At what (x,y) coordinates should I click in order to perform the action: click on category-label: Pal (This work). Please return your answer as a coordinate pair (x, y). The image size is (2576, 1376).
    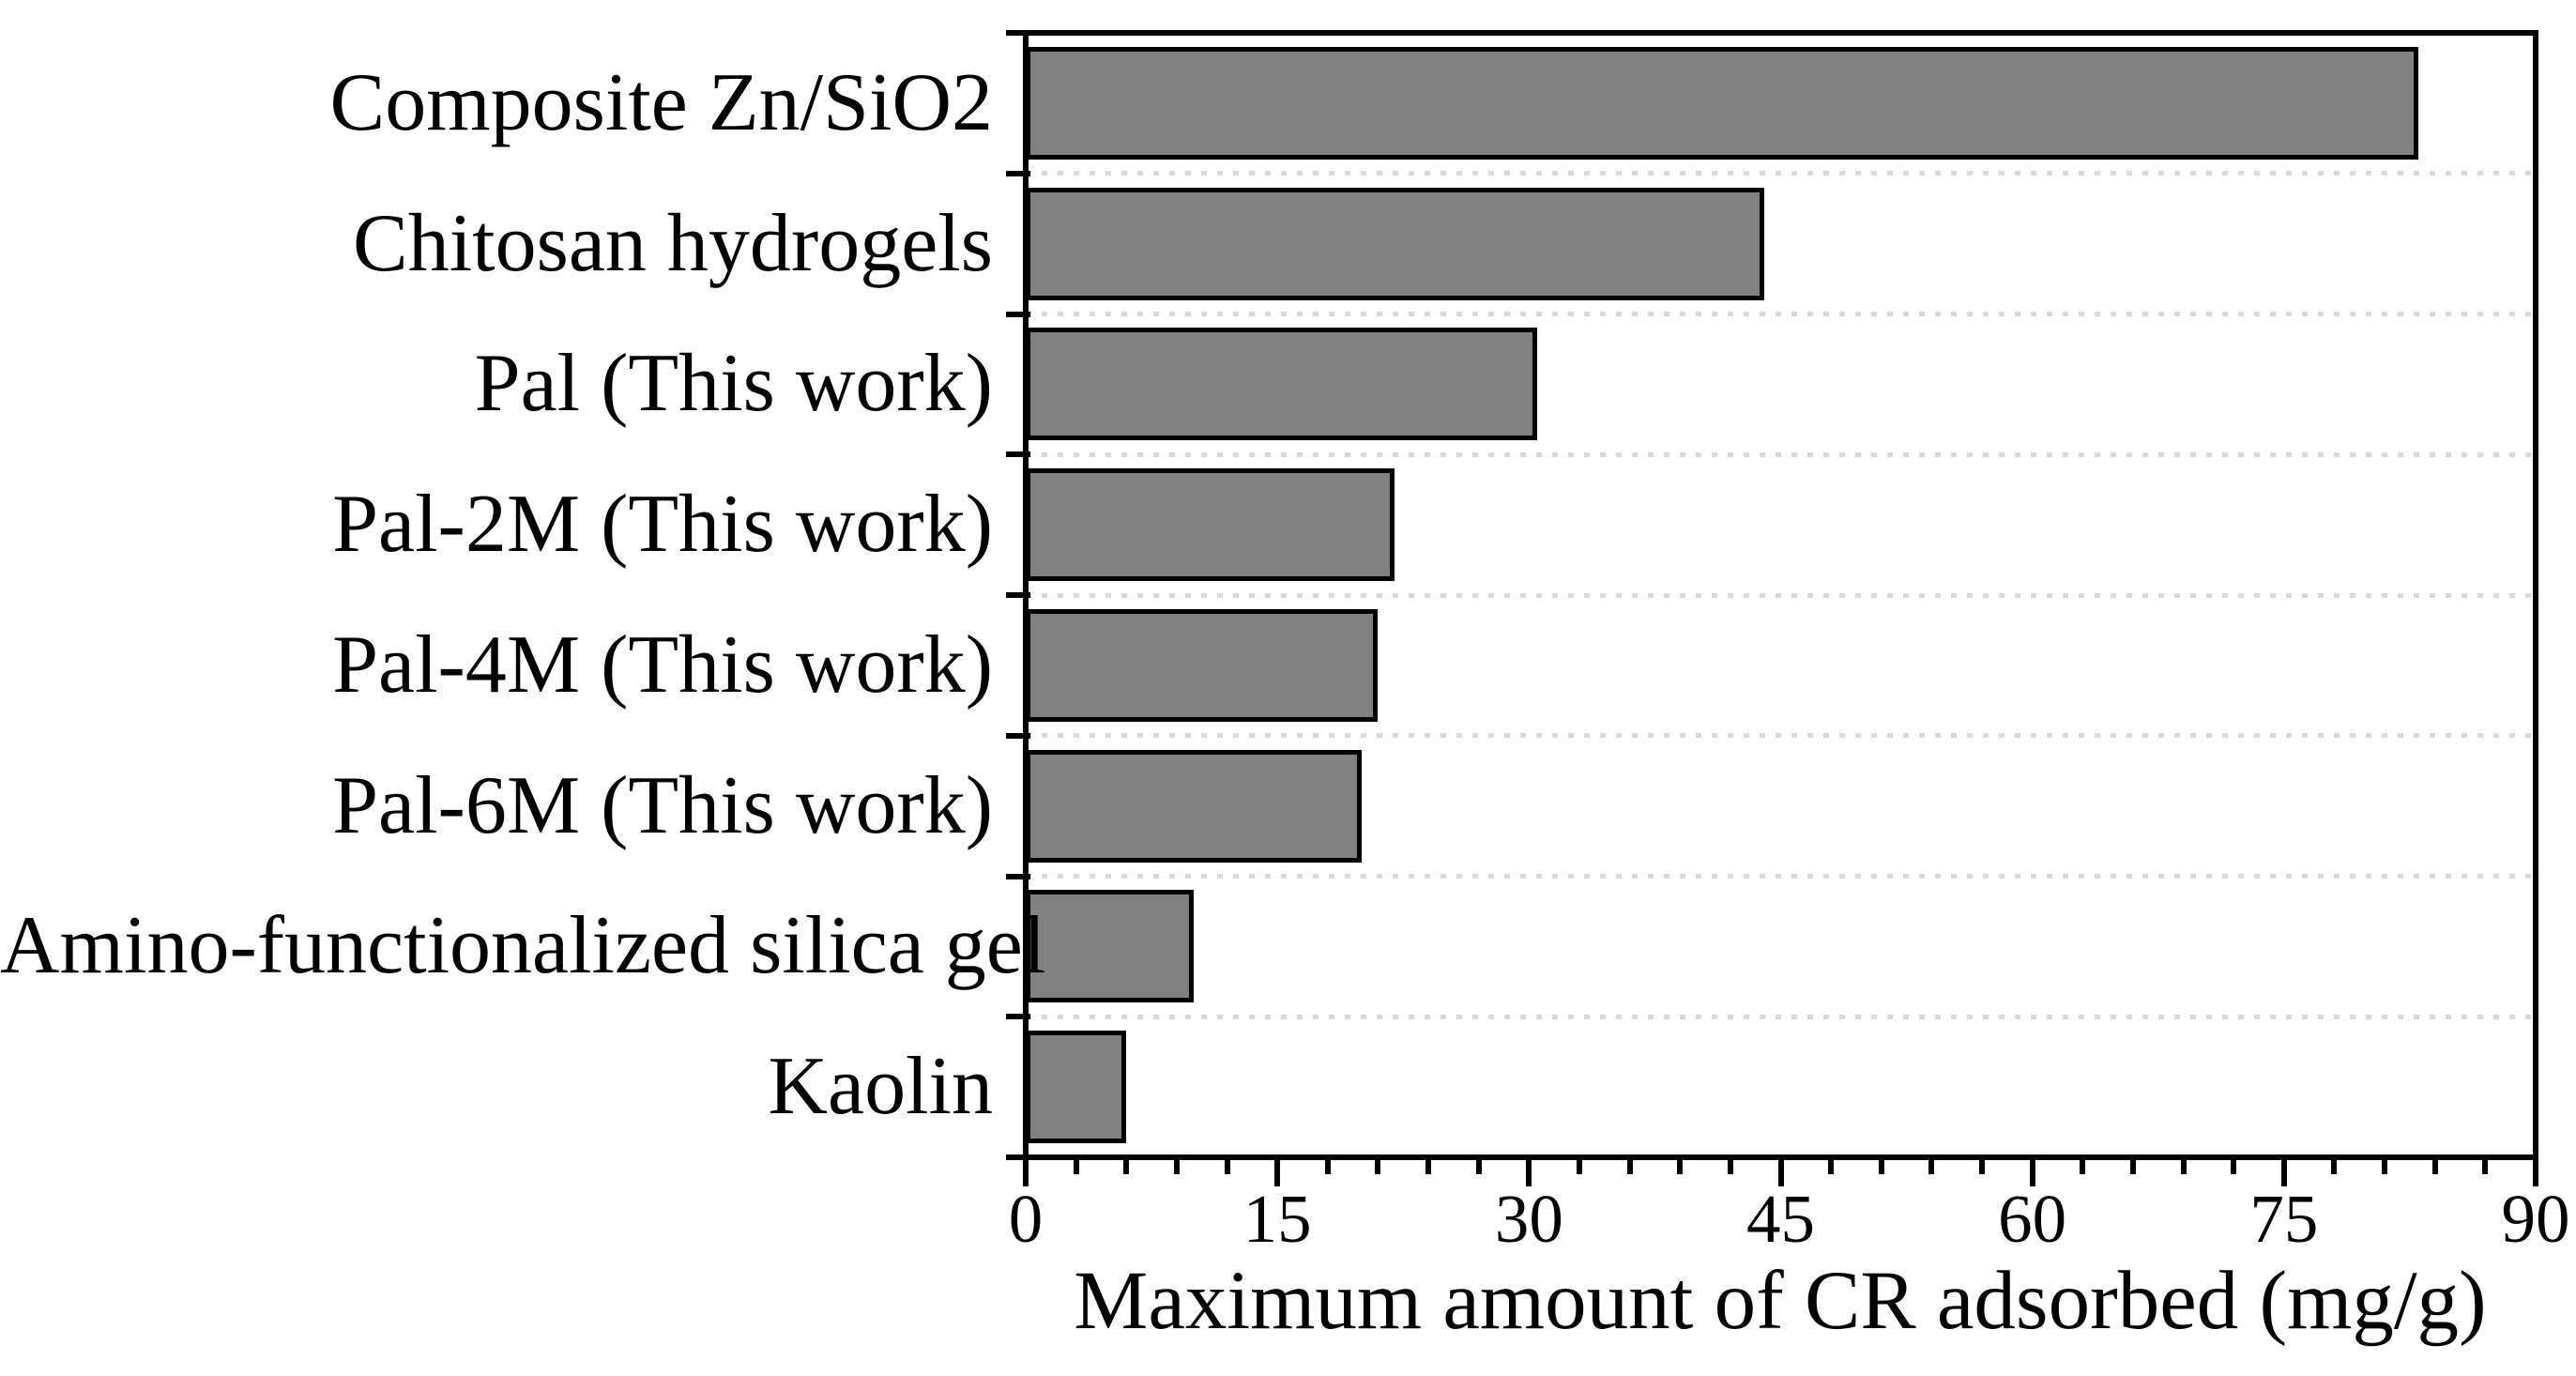
    Looking at the image, I should click on (733, 384).